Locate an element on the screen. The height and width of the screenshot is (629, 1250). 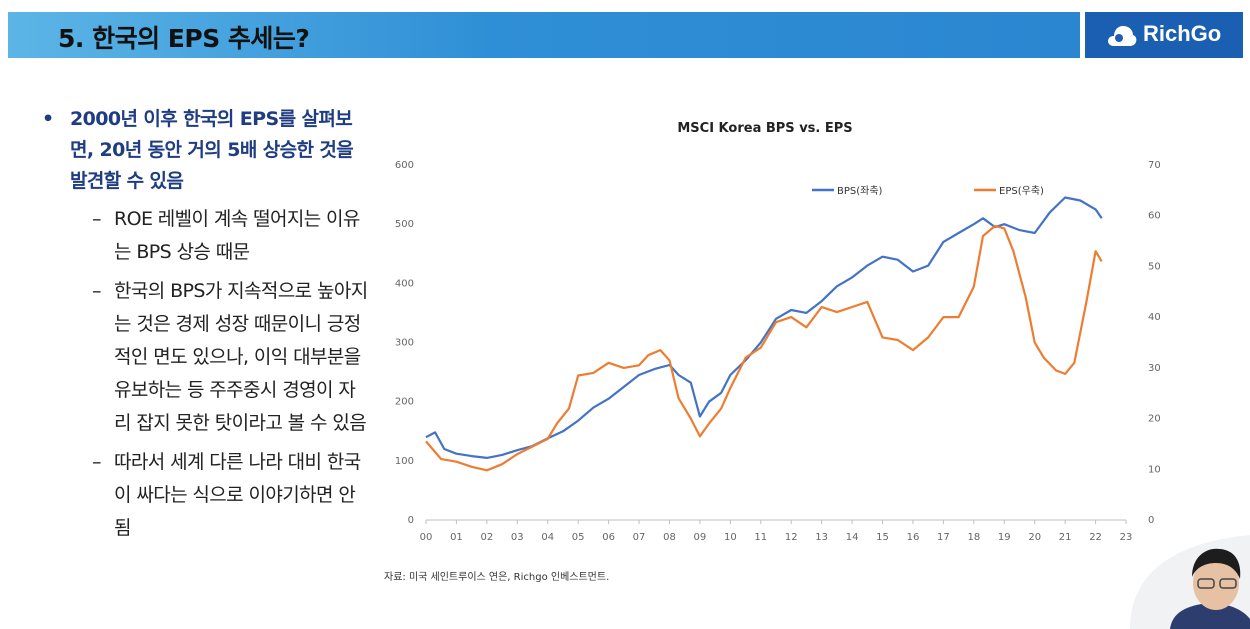
page-title: 5. 한국의 EPS 추세는? is located at coordinates (184, 38).